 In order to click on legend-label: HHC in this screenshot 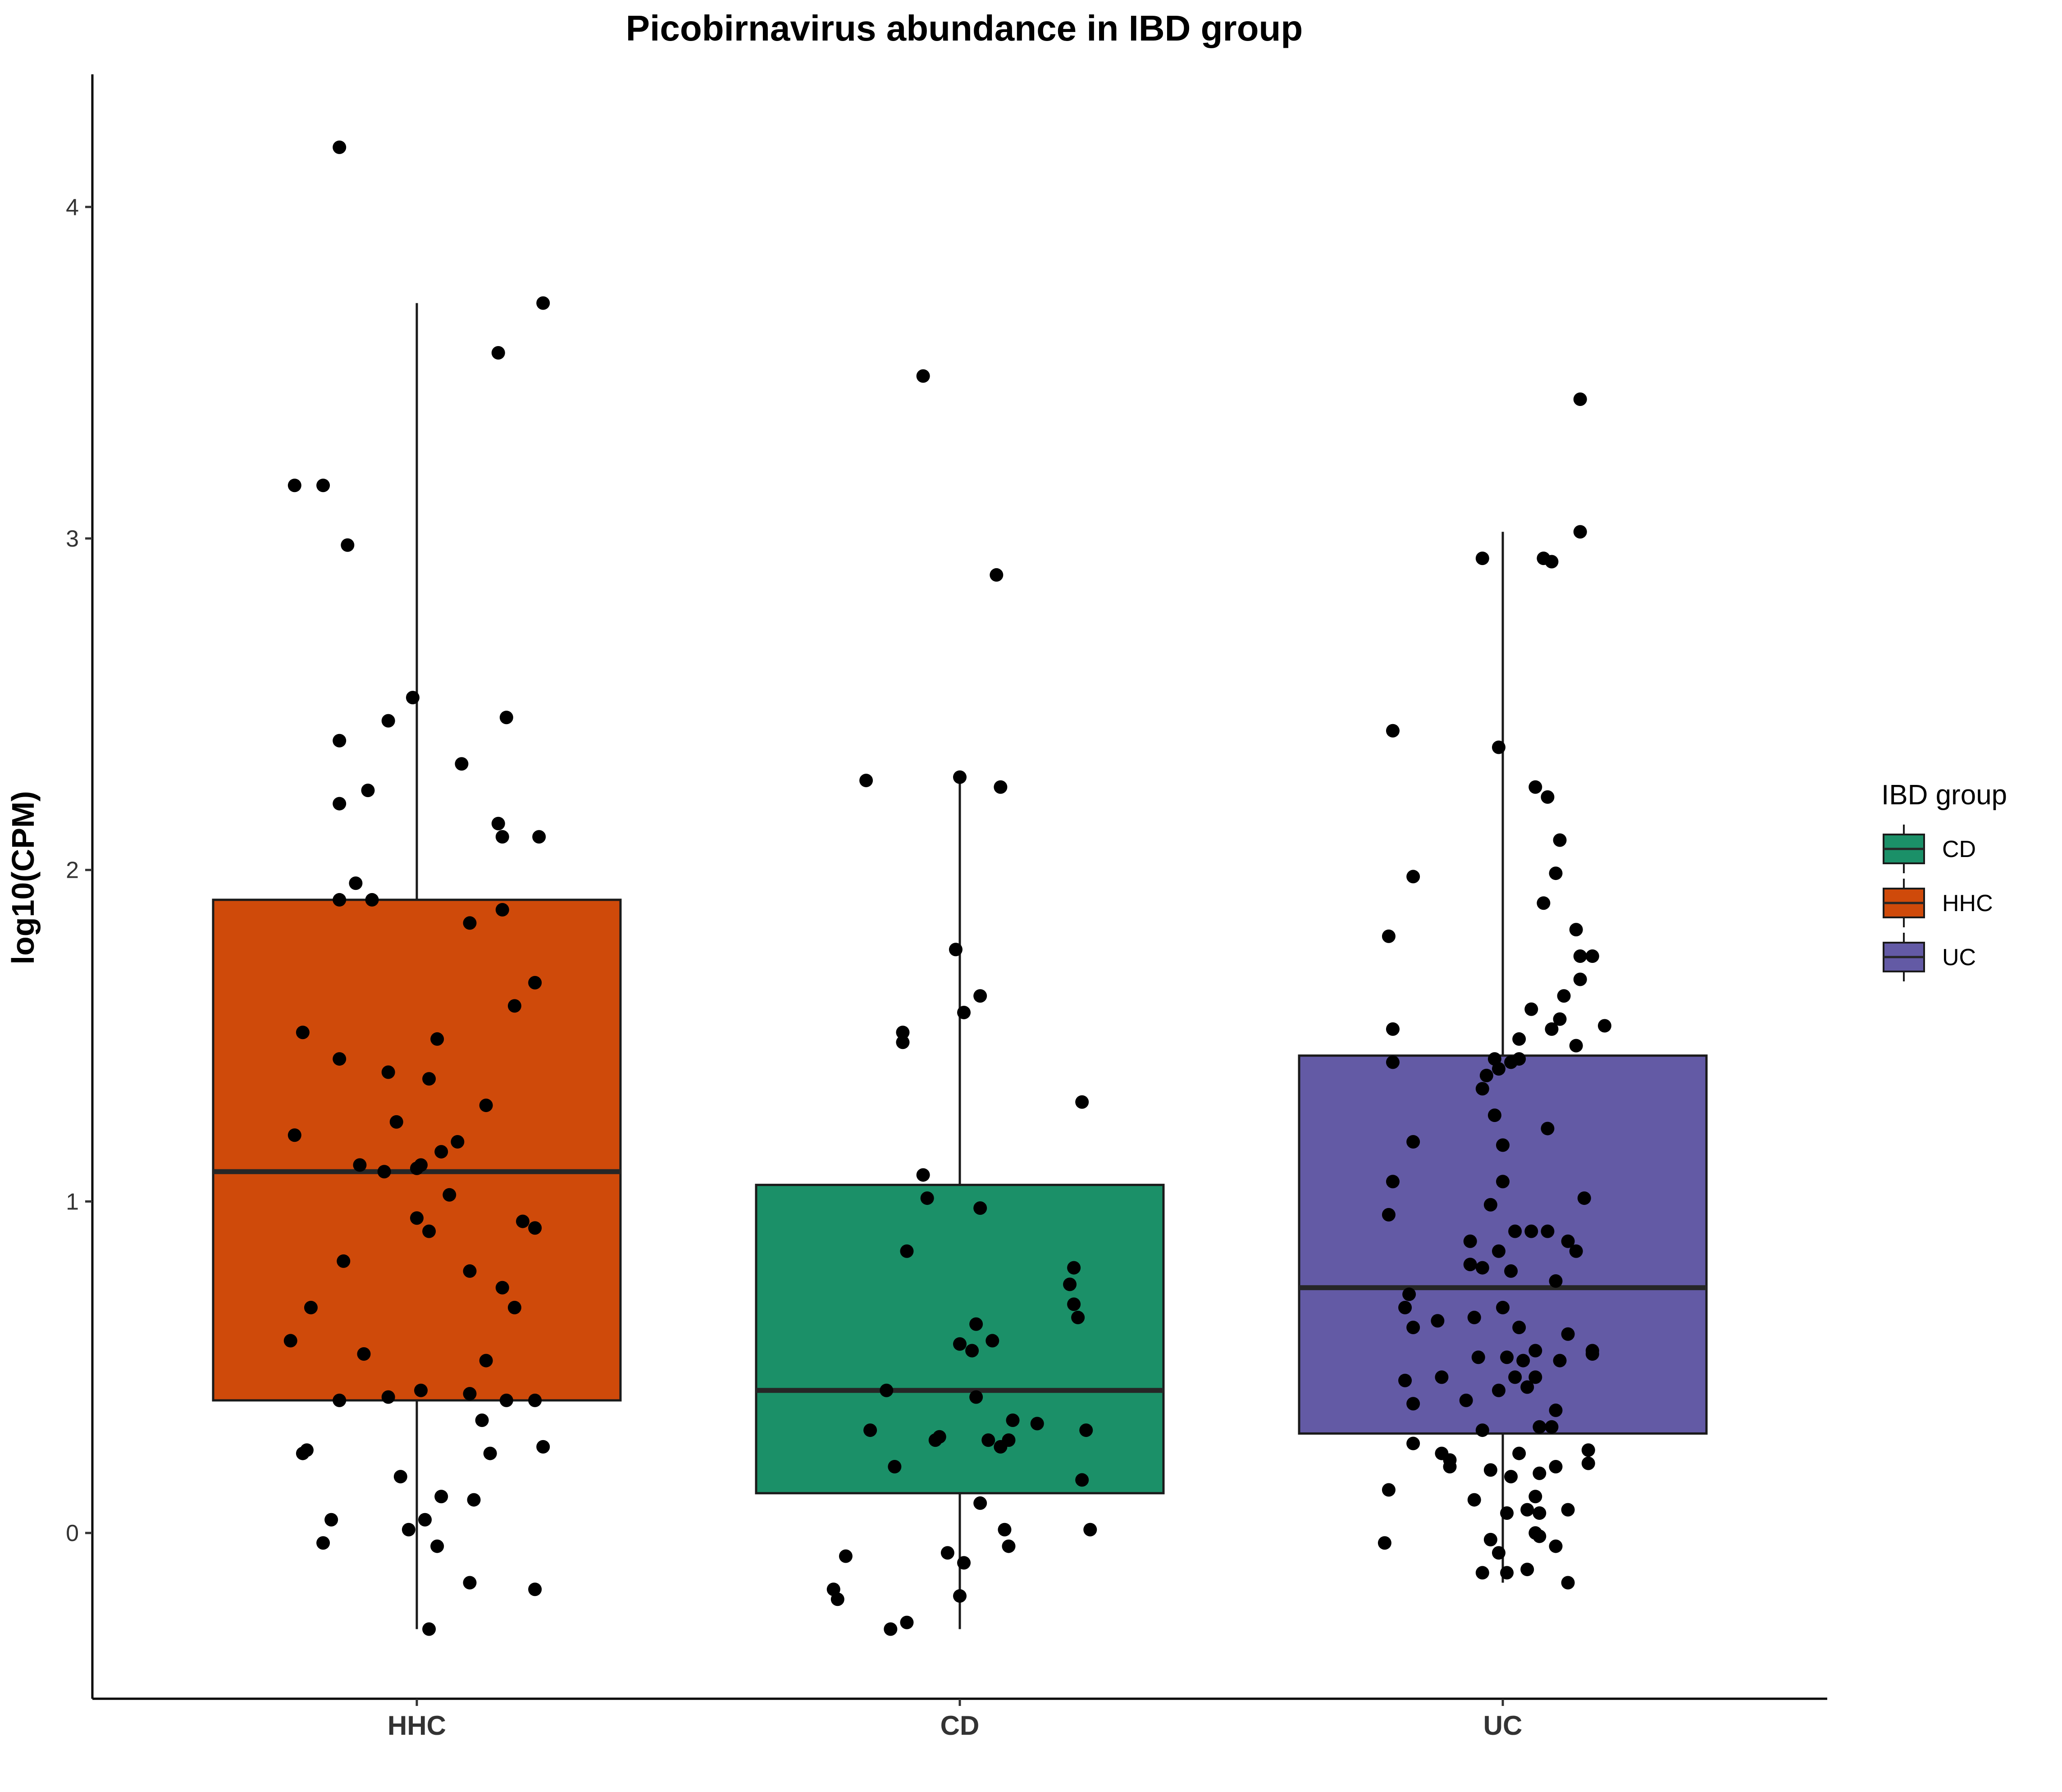, I will do `click(1968, 903)`.